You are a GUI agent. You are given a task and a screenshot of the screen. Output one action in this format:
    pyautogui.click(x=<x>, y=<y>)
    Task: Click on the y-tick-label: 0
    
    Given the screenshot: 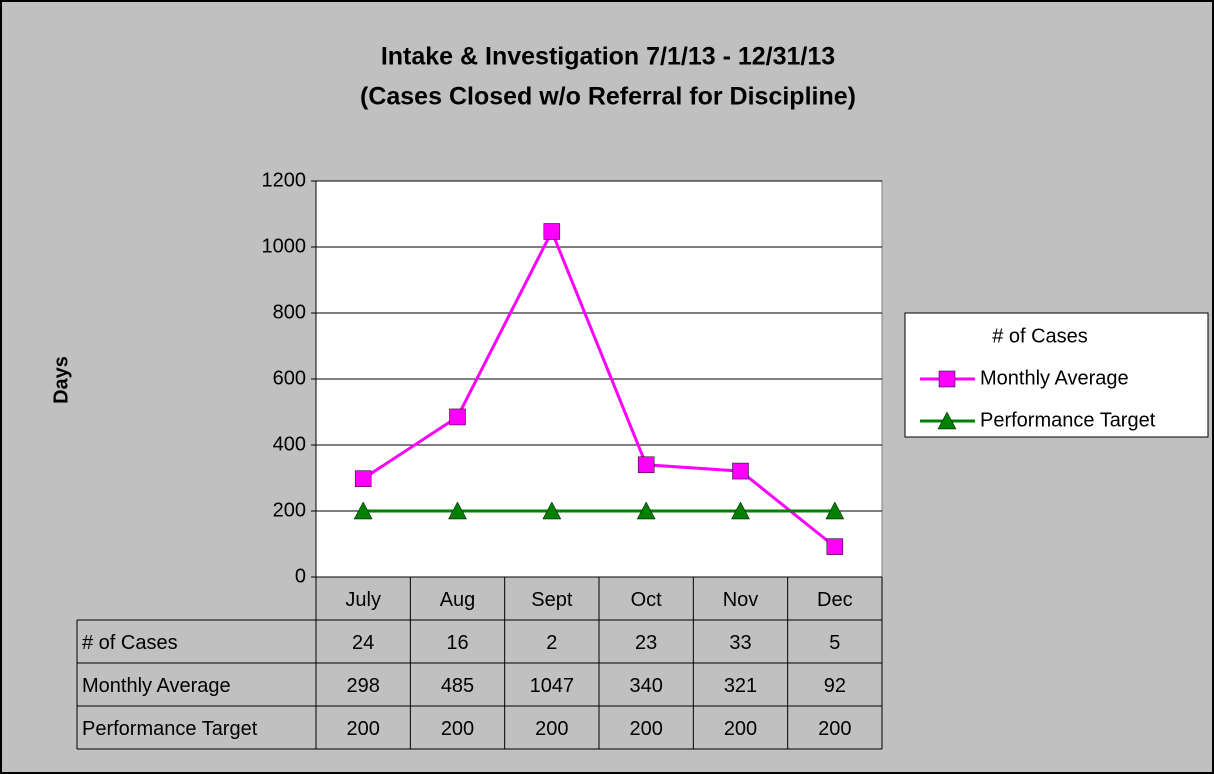 What is the action you would take?
    pyautogui.click(x=300, y=576)
    